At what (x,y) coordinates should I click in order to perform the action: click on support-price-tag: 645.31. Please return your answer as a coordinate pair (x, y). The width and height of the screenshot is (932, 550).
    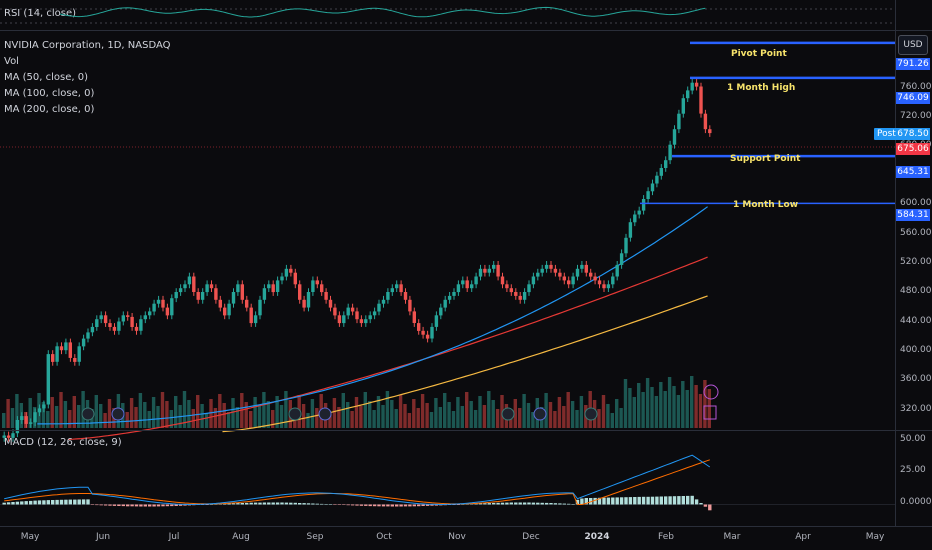
    Looking at the image, I should click on (913, 172).